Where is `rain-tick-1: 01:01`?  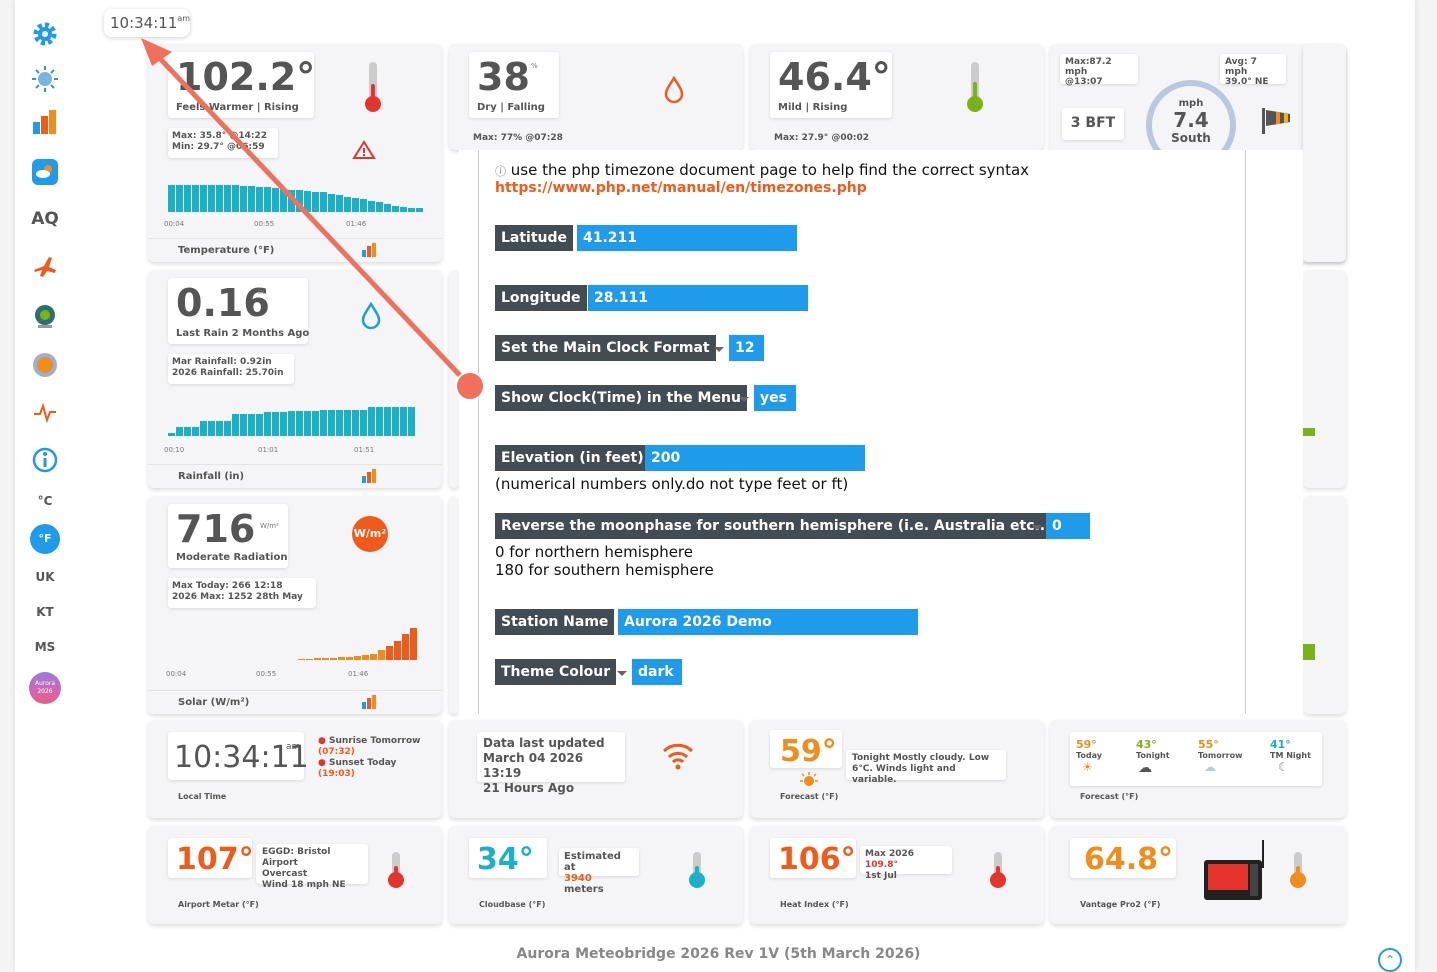
rain-tick-1: 01:01 is located at coordinates (268, 450).